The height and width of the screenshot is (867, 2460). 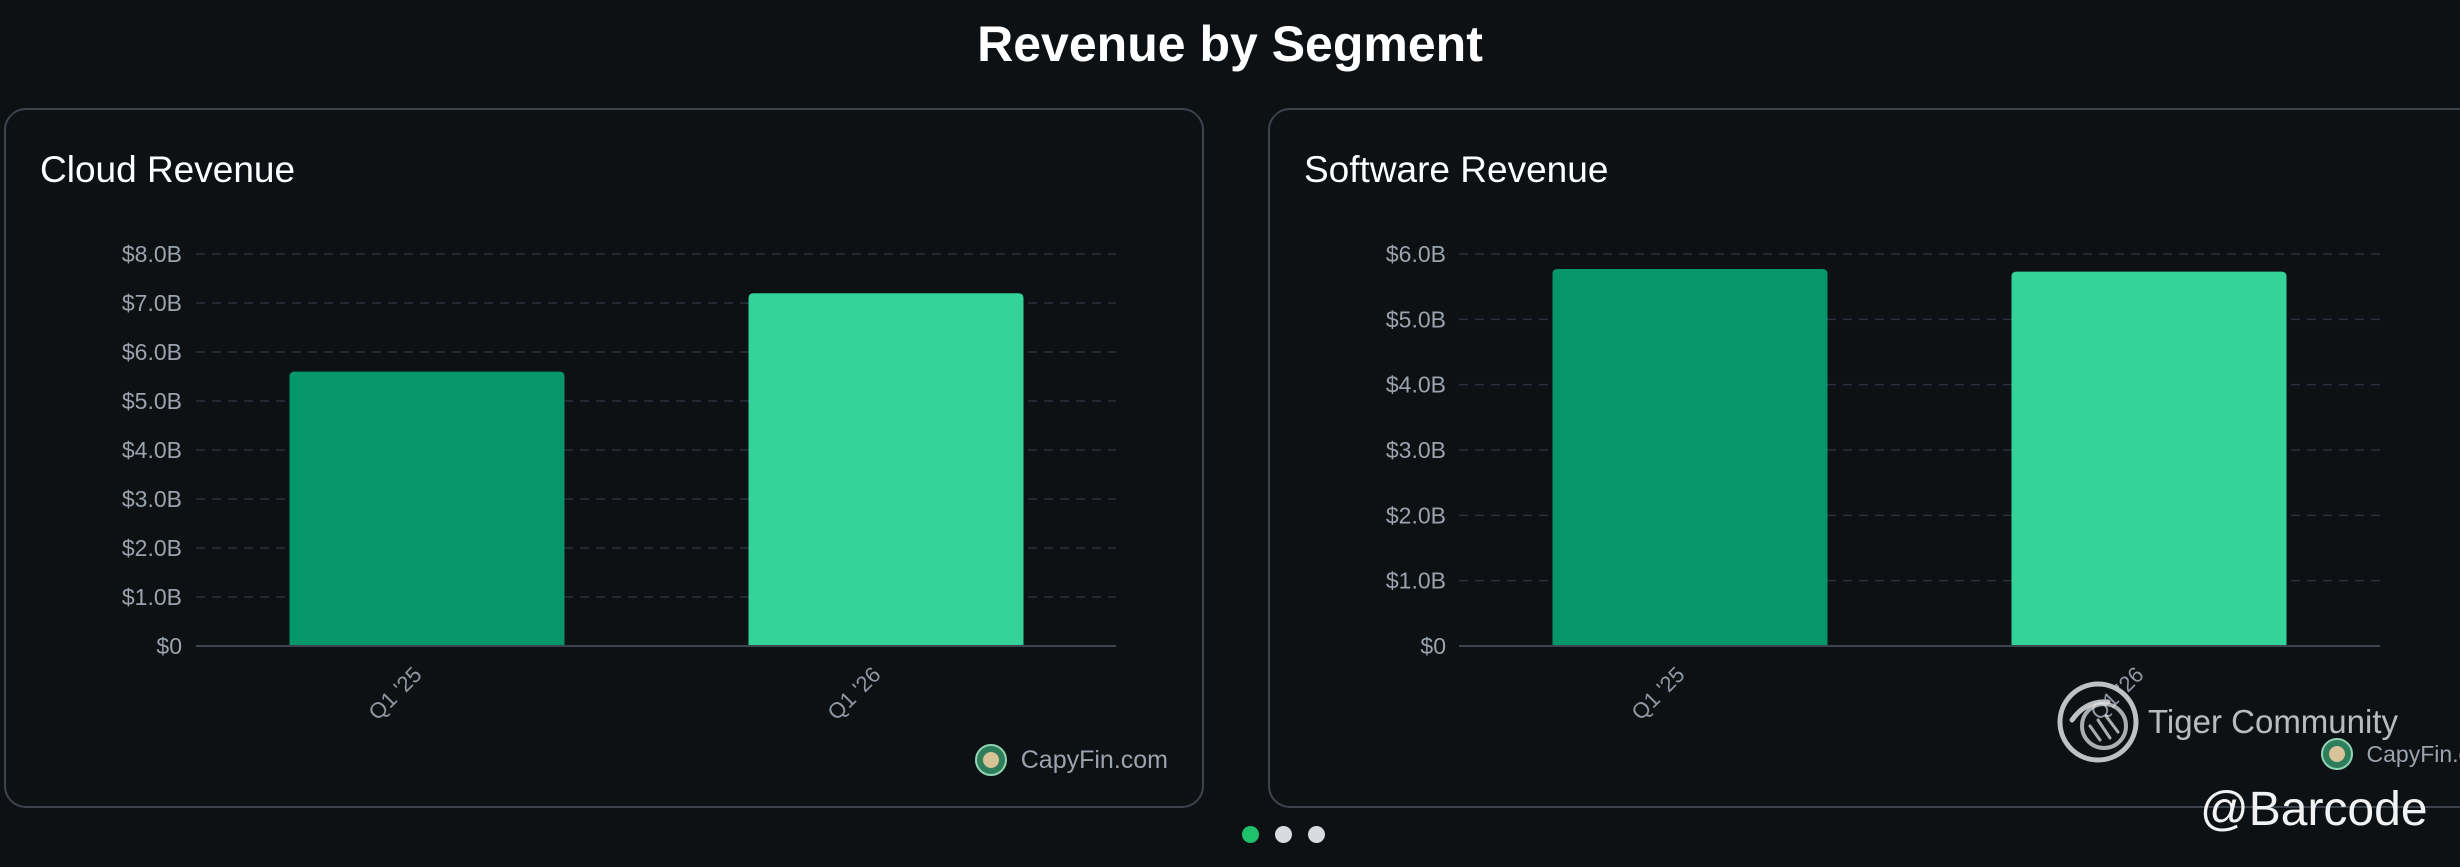 I want to click on page-title: Revenue by Segment, so click(x=1230, y=44).